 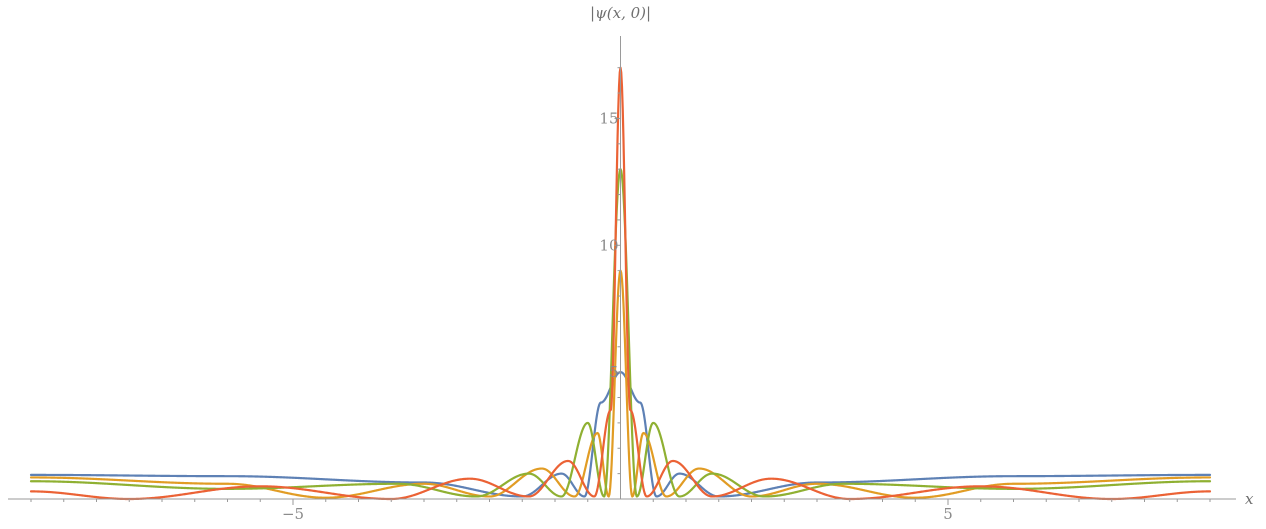 What do you see at coordinates (293, 514) in the screenshot?
I see `x-tick-label: −5` at bounding box center [293, 514].